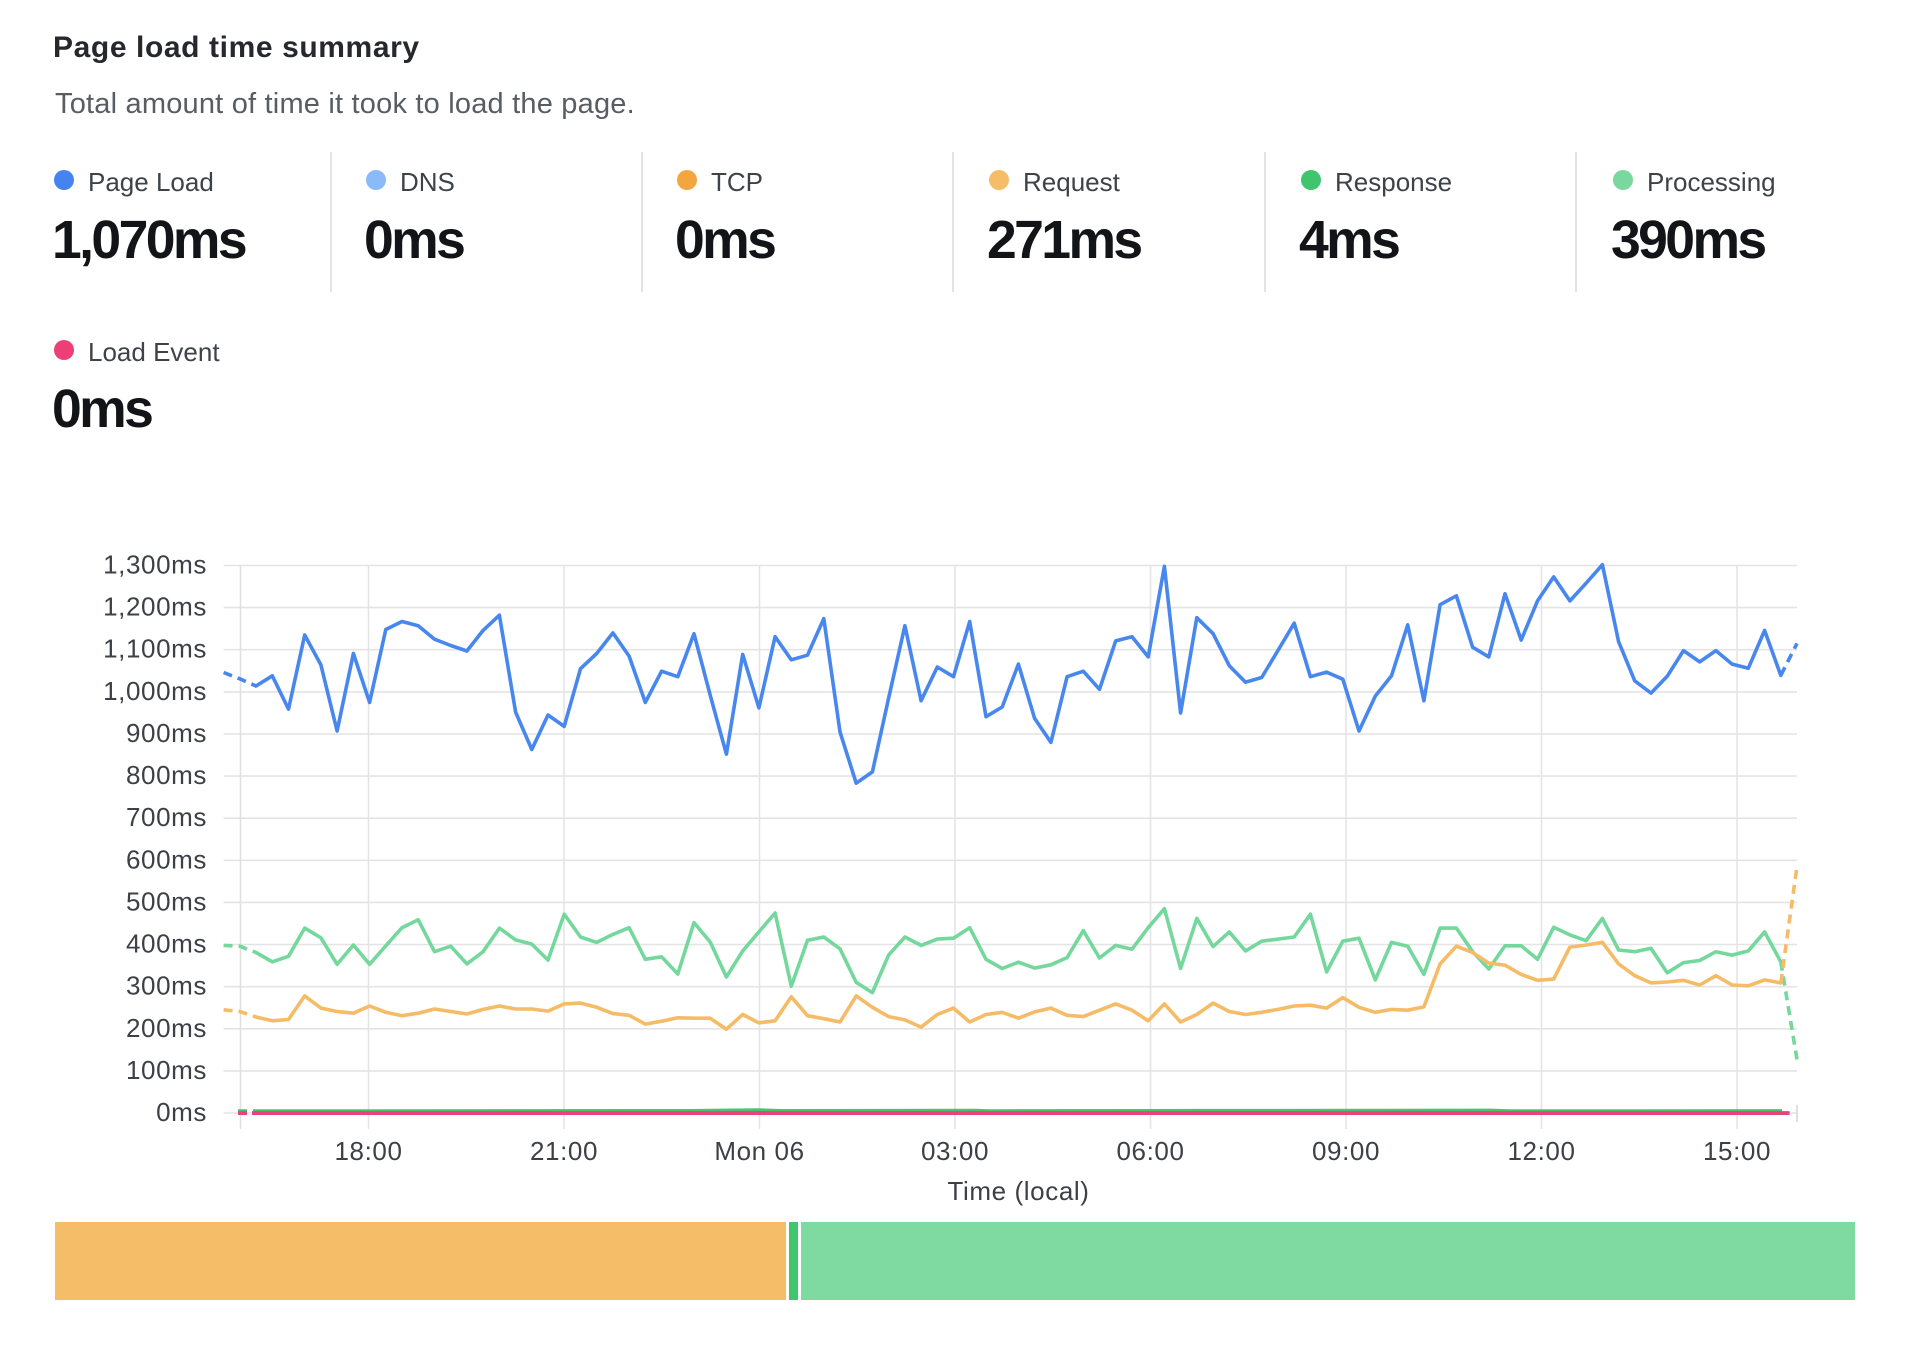 The width and height of the screenshot is (1910, 1352). What do you see at coordinates (1346, 1151) in the screenshot?
I see `svg-text: 09:00` at bounding box center [1346, 1151].